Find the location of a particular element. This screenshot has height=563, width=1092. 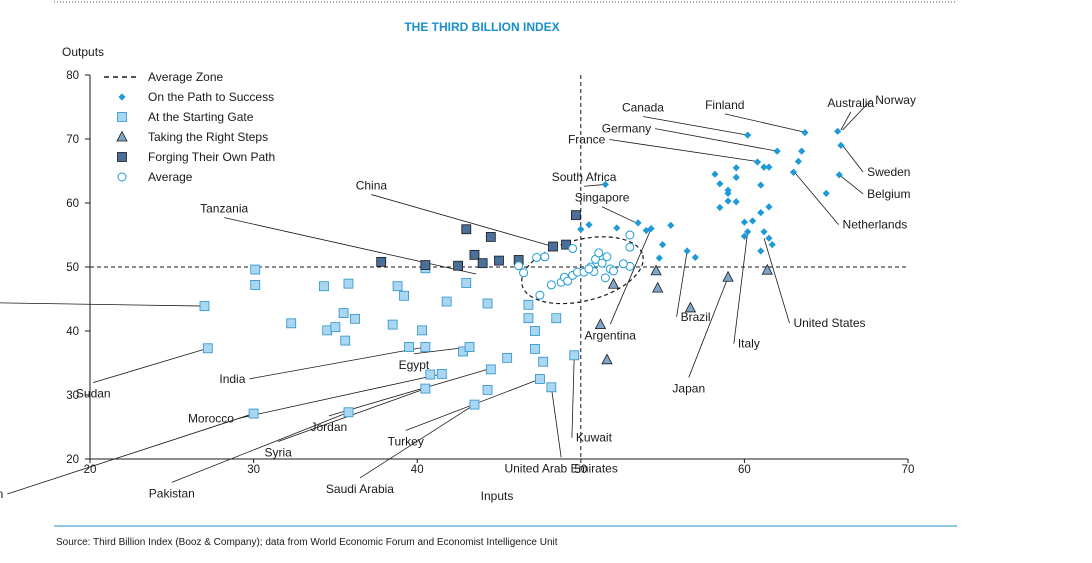

leader-india is located at coordinates (337, 363).